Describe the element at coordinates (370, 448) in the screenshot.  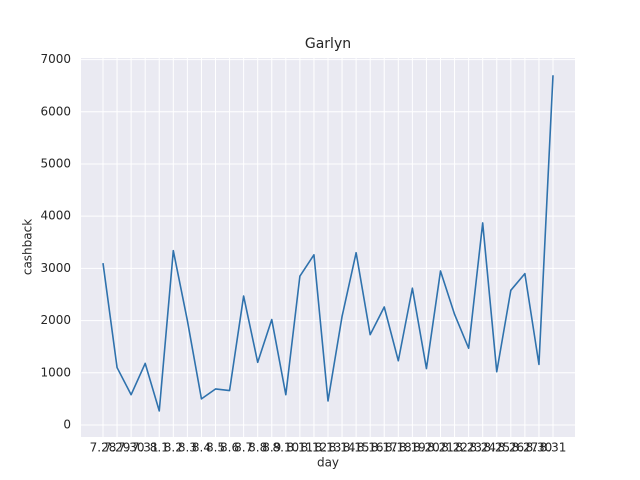
I see `x-tick-label: 8.16` at that location.